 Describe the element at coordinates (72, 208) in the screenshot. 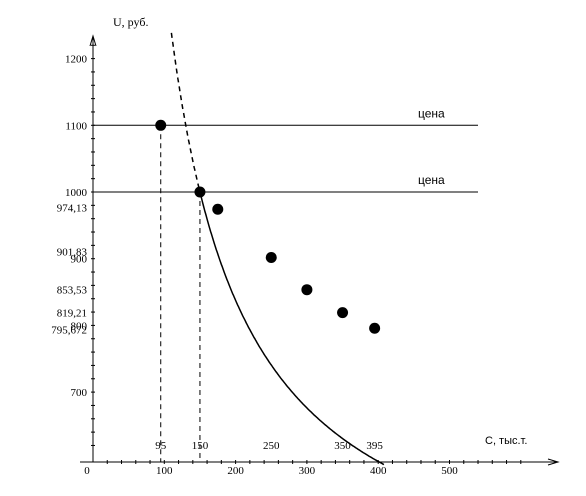

I see `y-point-label: 974,13` at that location.